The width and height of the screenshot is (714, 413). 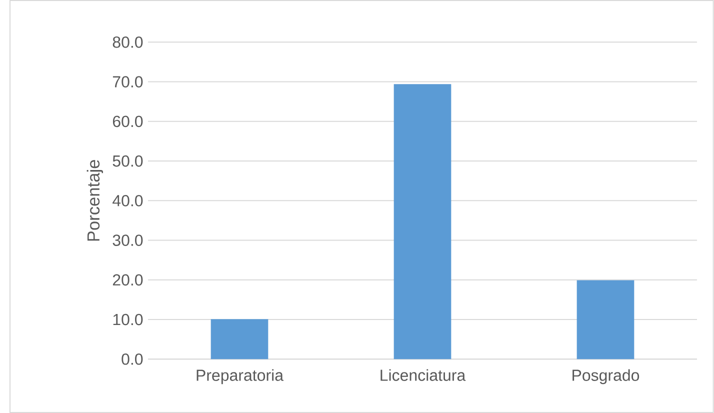 I want to click on y-tick-label: 0.0, so click(x=132, y=359).